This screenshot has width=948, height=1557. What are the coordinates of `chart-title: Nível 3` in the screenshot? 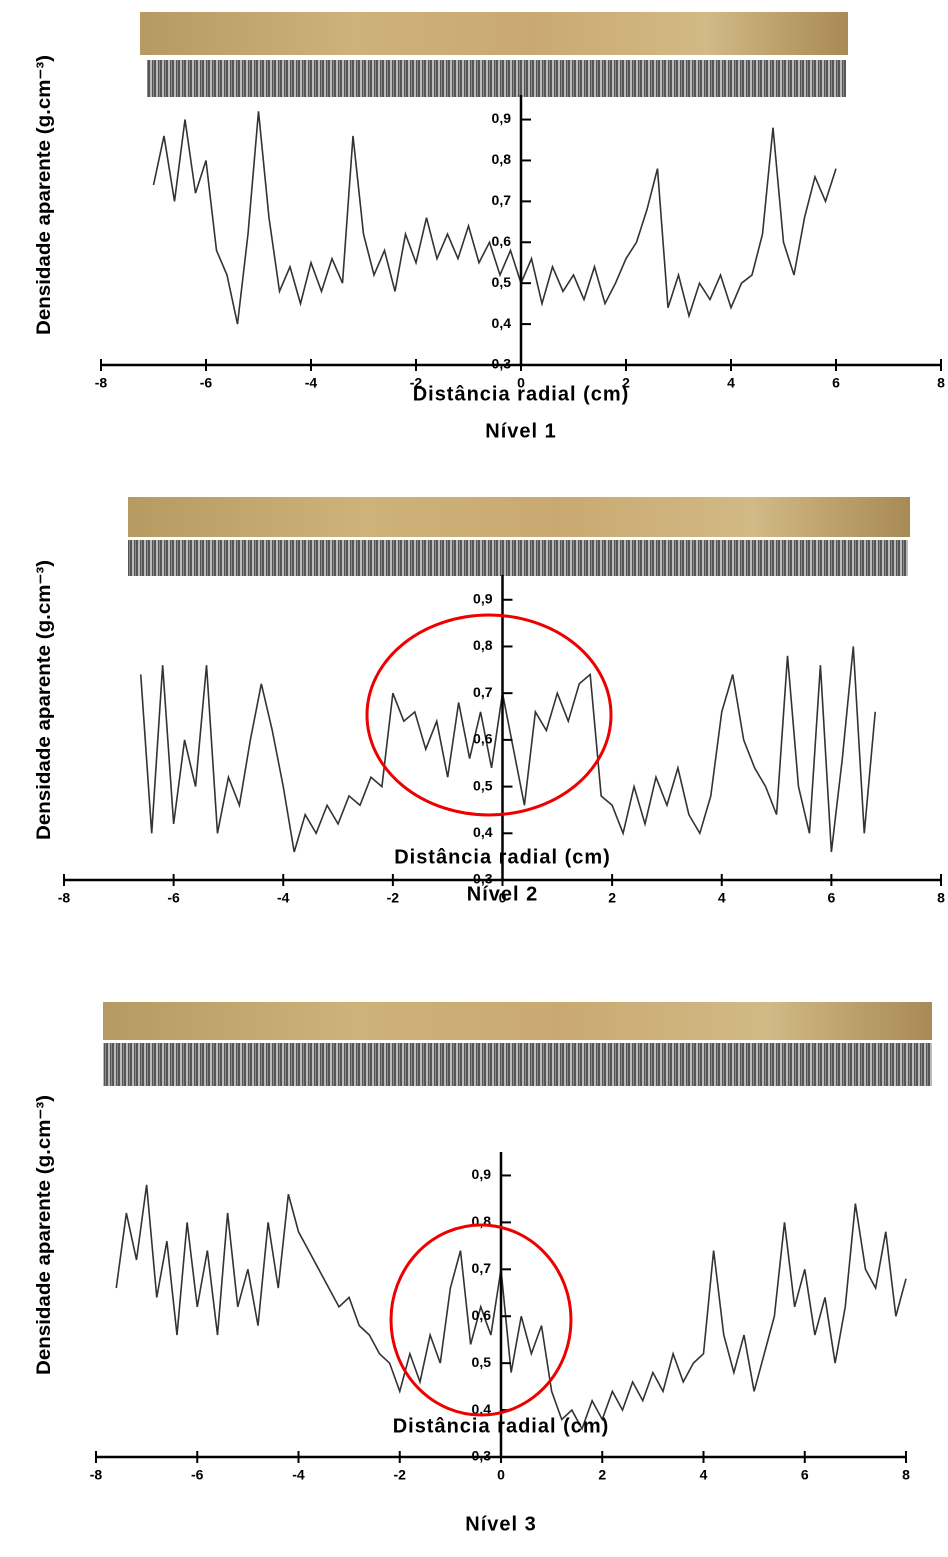 It's located at (500, 1524).